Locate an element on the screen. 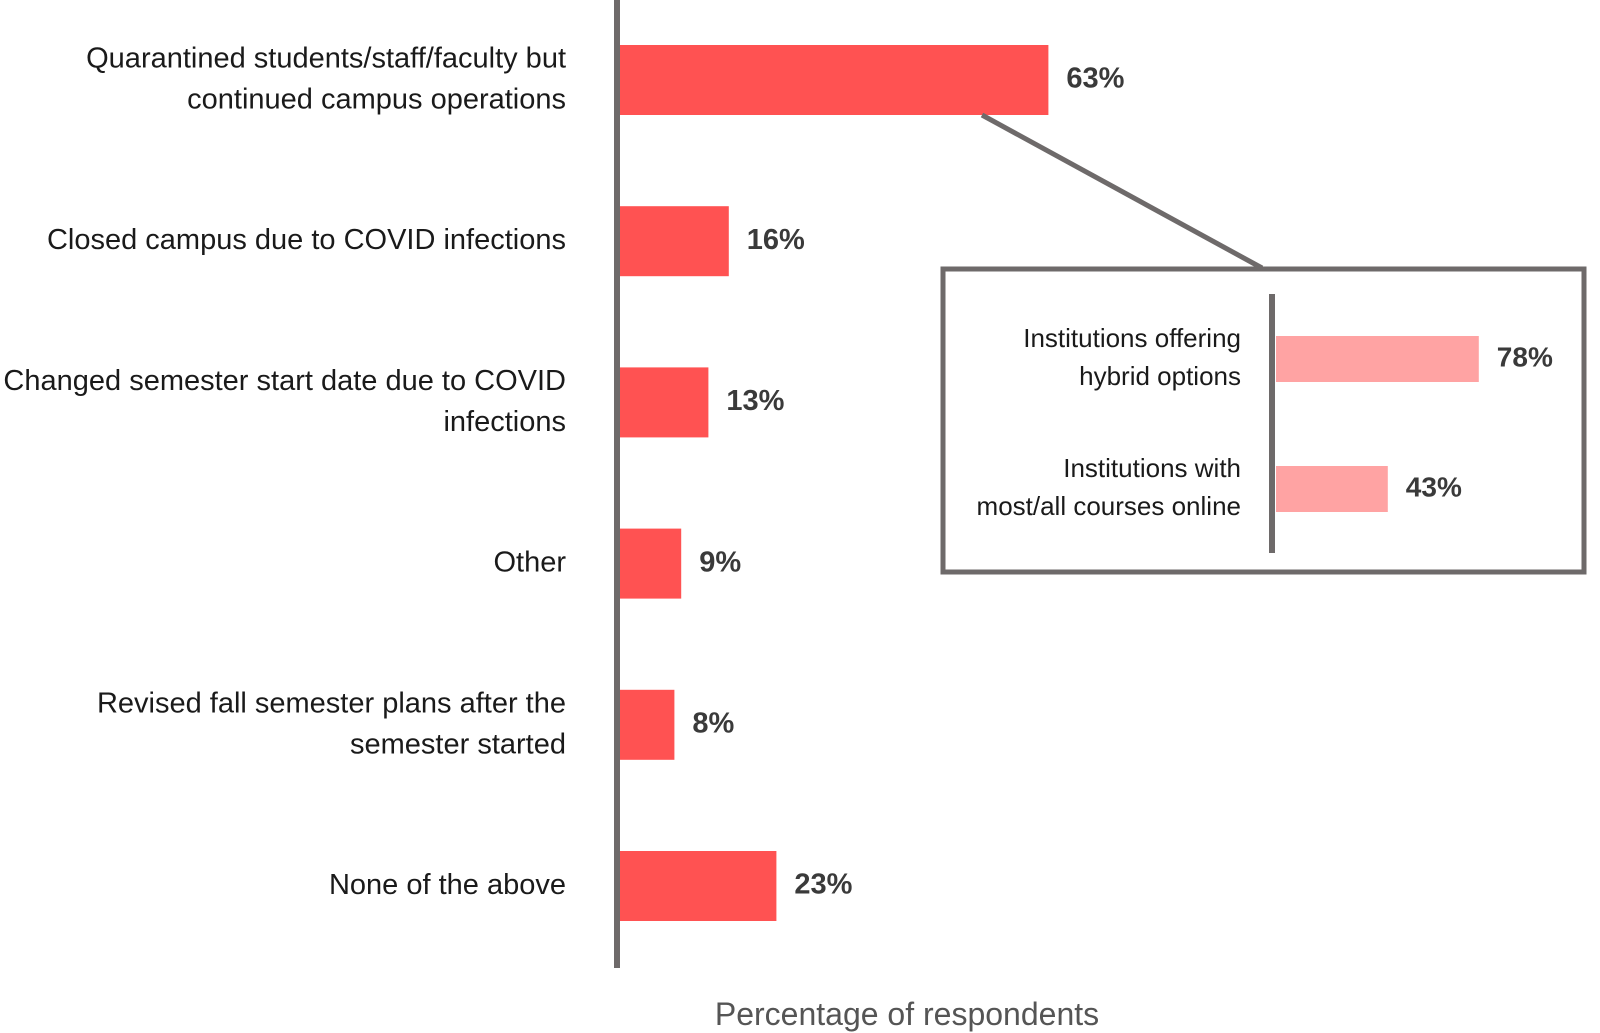 The height and width of the screenshot is (1033, 1600). x-axis-title: Percentage of respondents is located at coordinates (907, 1014).